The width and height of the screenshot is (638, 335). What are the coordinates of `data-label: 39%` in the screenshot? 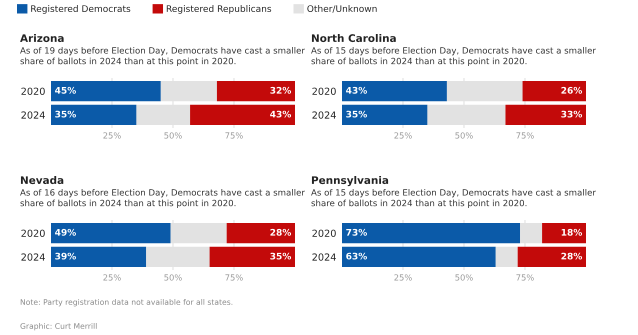 It's located at (65, 256).